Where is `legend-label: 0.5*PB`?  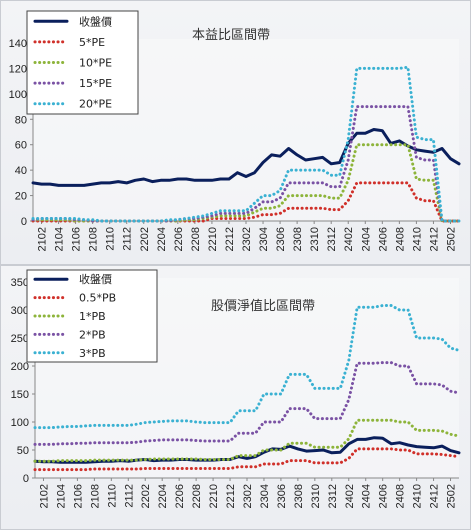 legend-label: 0.5*PB is located at coordinates (97, 298).